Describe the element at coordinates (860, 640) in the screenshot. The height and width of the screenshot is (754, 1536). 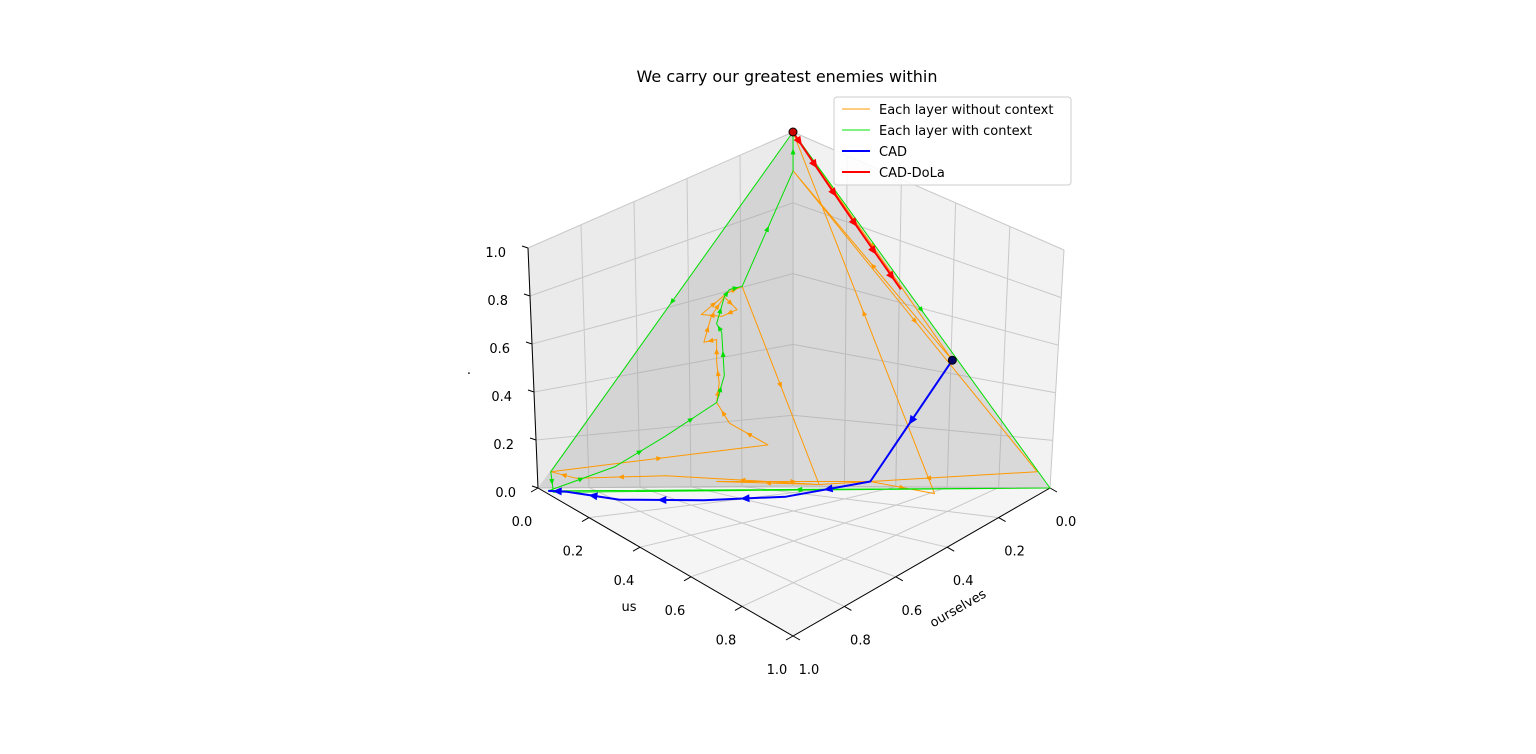
I see `x-tick-label: 0.8` at that location.